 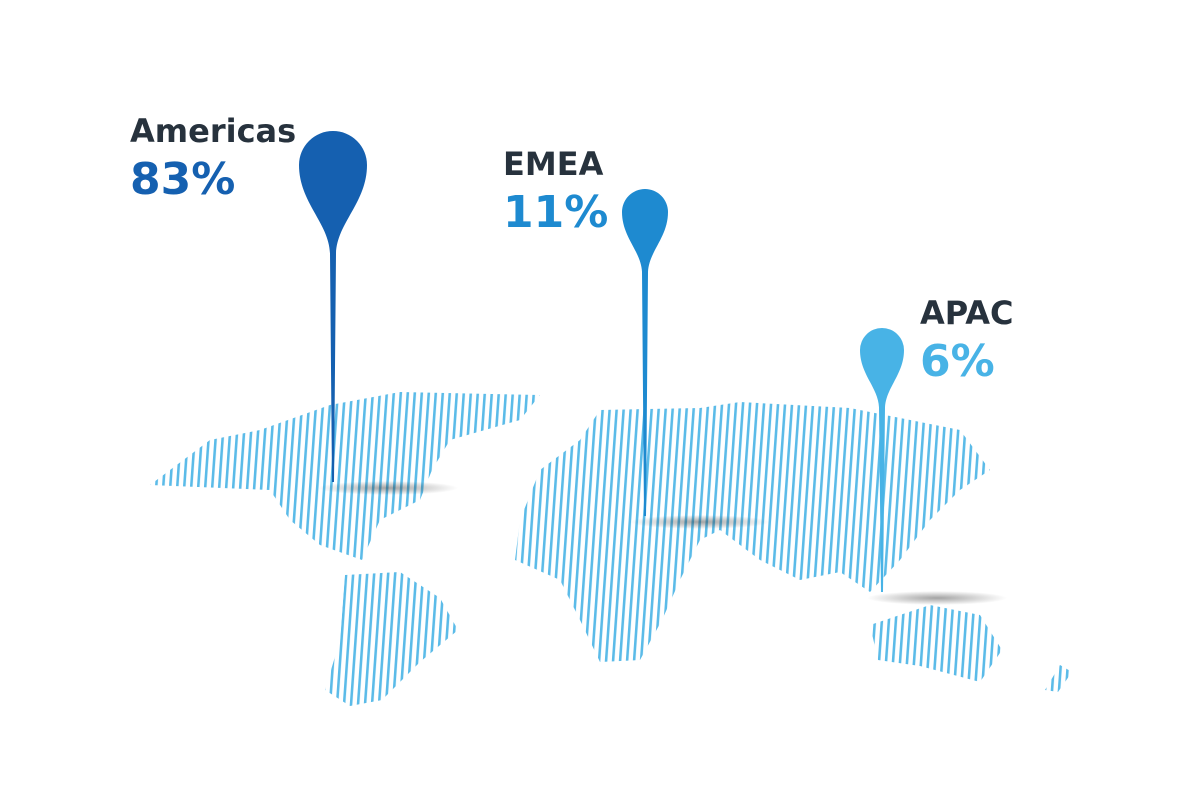 What do you see at coordinates (967, 313) in the screenshot?
I see `region-label: APAC` at bounding box center [967, 313].